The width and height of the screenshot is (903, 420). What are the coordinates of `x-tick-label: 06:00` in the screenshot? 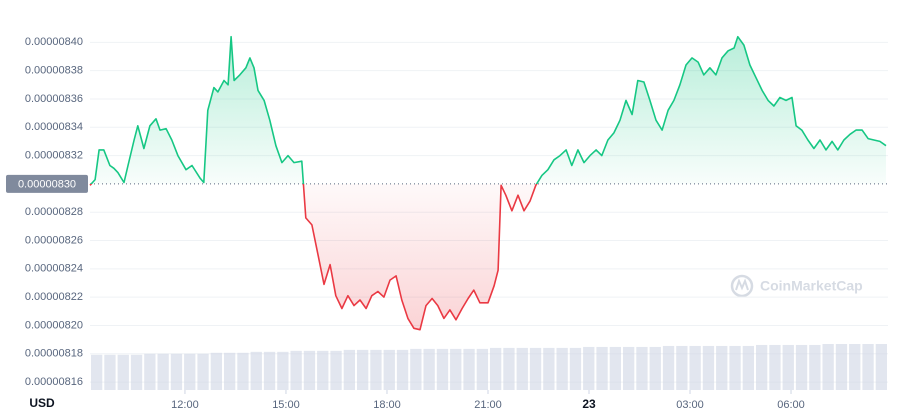 It's located at (791, 405).